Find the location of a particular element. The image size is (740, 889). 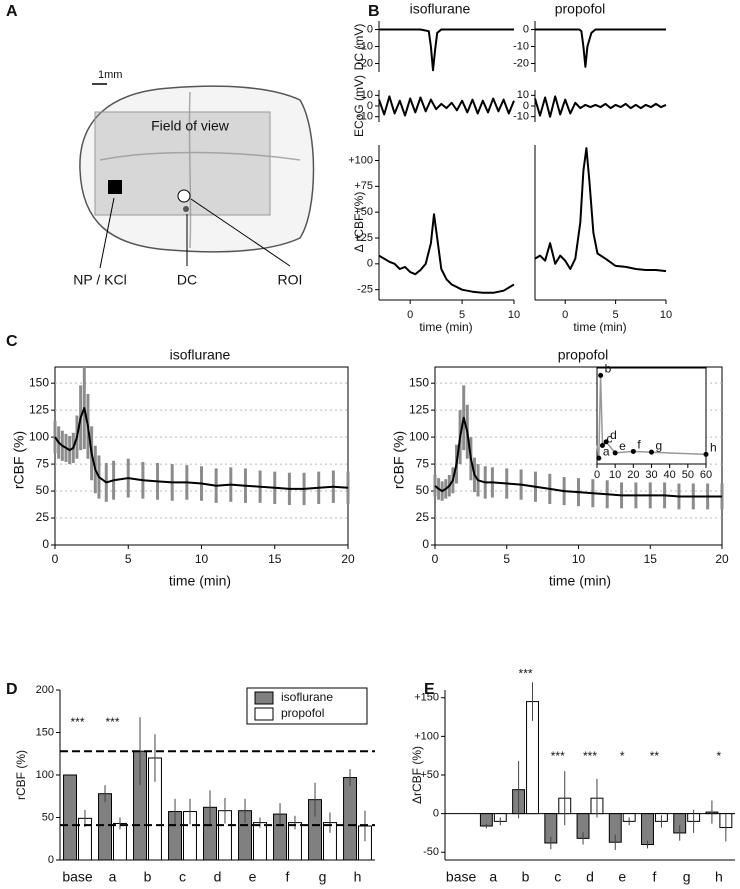

x-tick-label: f is located at coordinates (654, 877).